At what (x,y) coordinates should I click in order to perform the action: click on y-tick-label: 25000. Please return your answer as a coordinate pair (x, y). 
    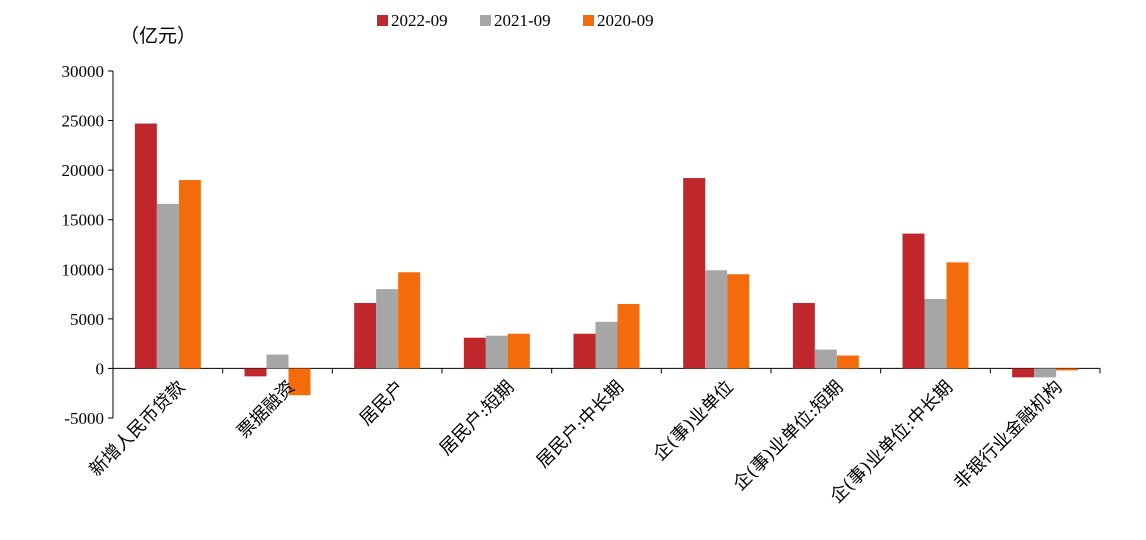
    Looking at the image, I should click on (83, 121).